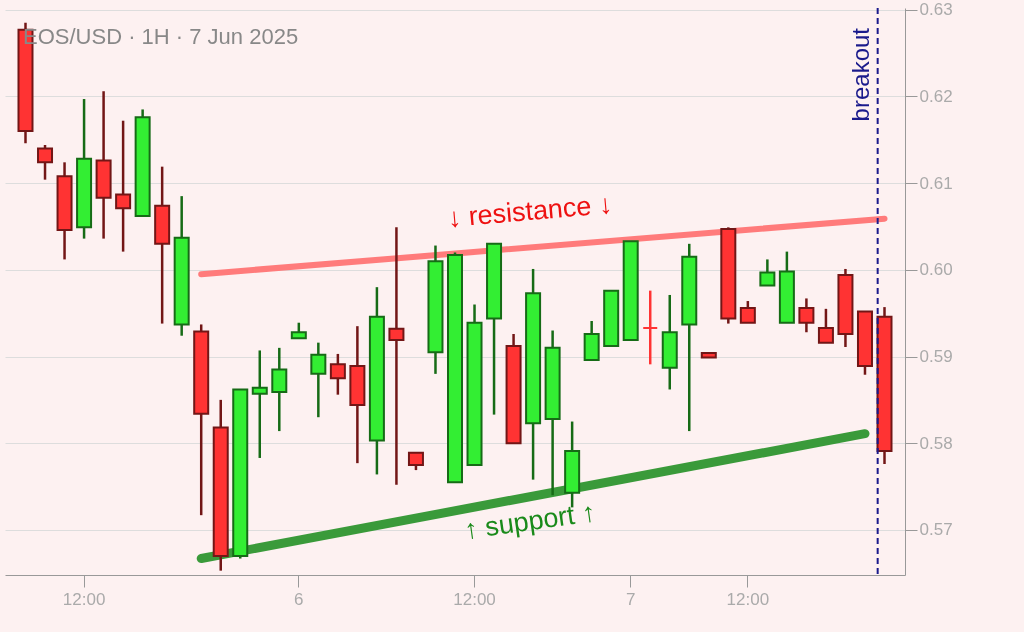 This screenshot has width=1024, height=632. Describe the element at coordinates (936, 183) in the screenshot. I see `y-tick-label: 0.61` at that location.